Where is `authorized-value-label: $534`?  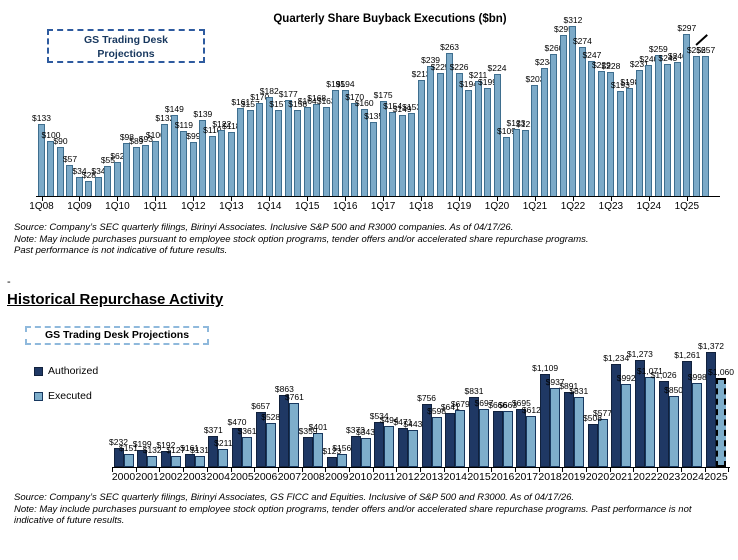
authorized-value-label: $534 is located at coordinates (379, 416).